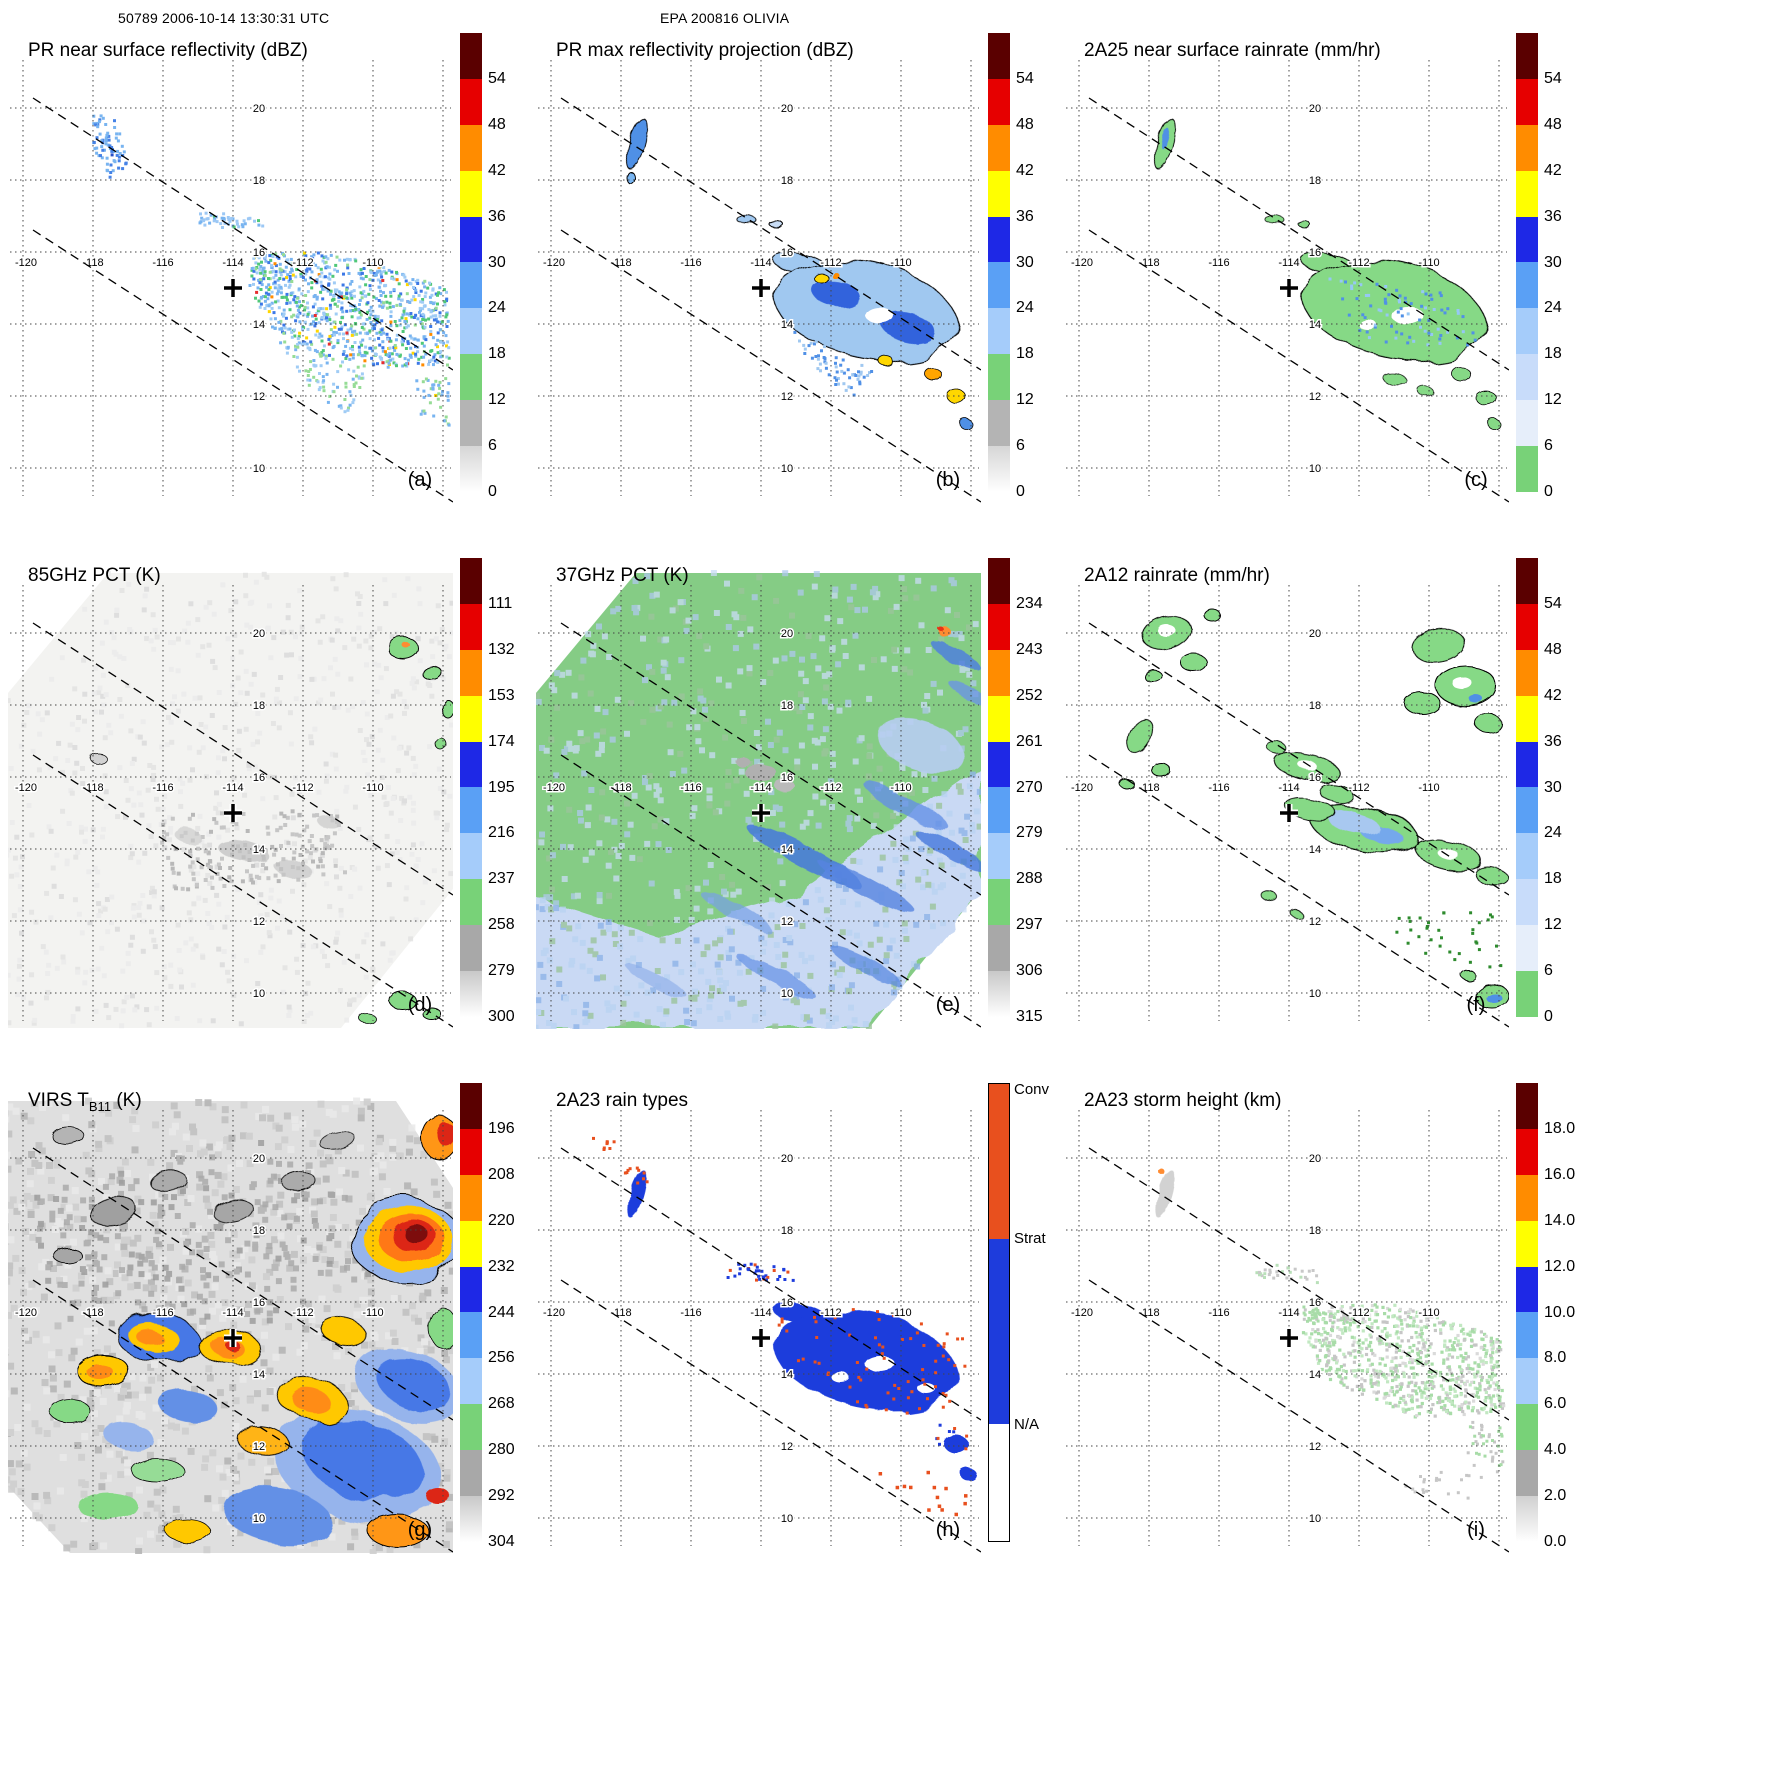 The height and width of the screenshot is (1771, 1771). Describe the element at coordinates (1298, 1350) in the screenshot. I see `swath-edge-lines` at that location.